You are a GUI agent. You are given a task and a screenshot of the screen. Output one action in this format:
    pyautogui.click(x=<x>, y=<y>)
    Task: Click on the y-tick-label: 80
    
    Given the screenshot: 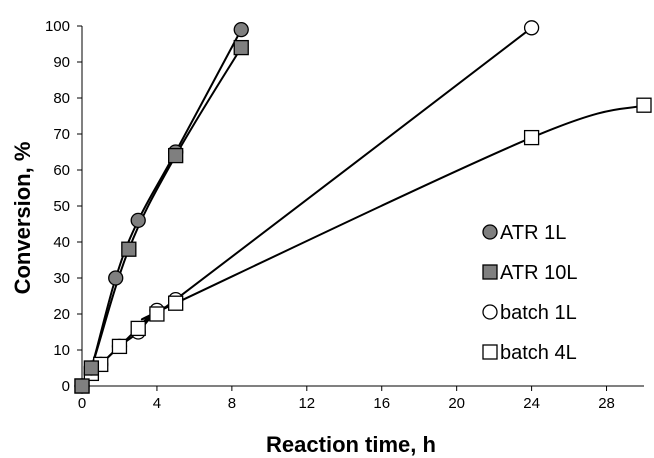 What is the action you would take?
    pyautogui.click(x=61, y=98)
    